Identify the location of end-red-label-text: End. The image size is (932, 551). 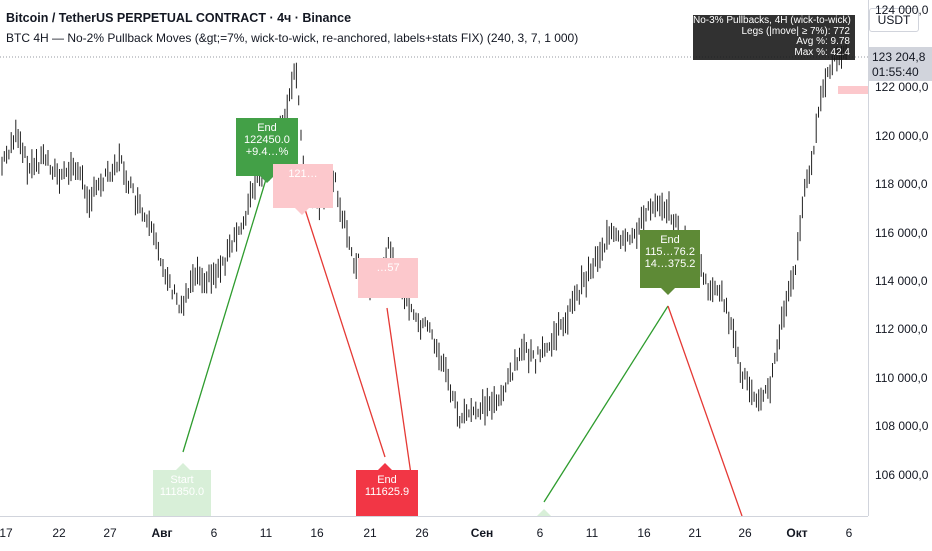
(387, 480).